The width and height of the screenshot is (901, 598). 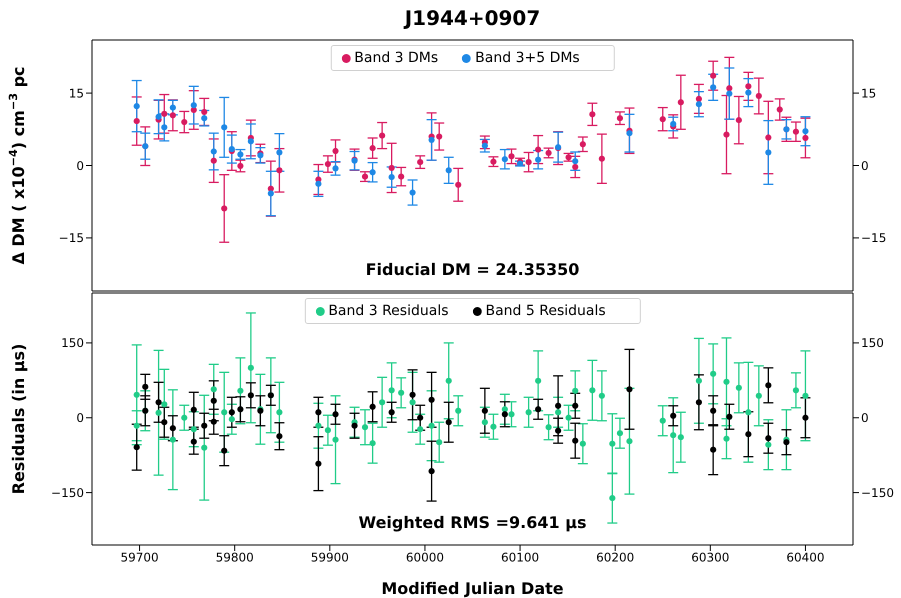 What do you see at coordinates (877, 493) in the screenshot?
I see `y2-tick-label: −150` at bounding box center [877, 493].